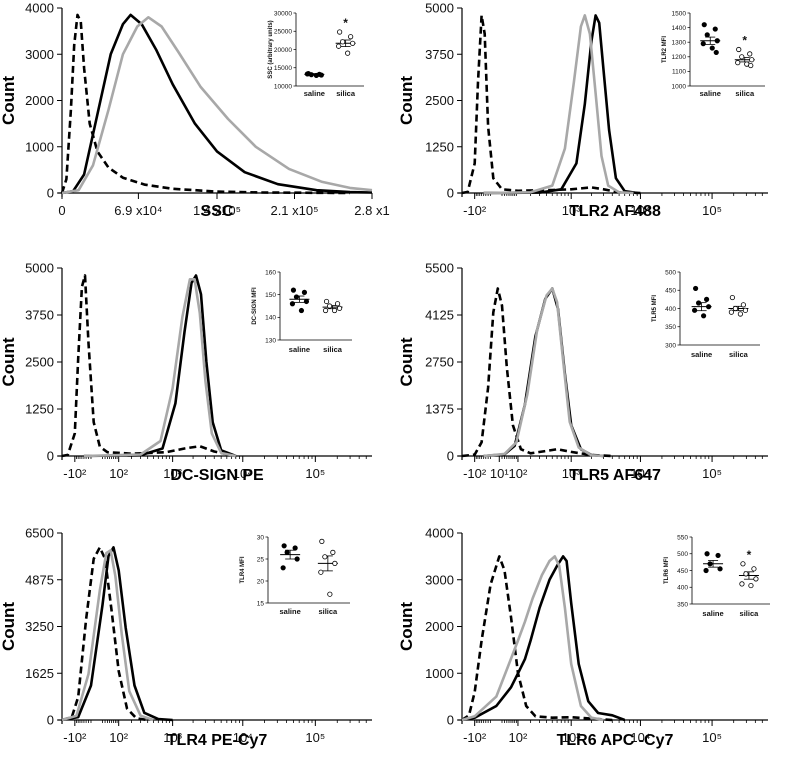 The image size is (794, 775). What do you see at coordinates (270, 340) in the screenshot?
I see `inset-y-tick-label: 130` at bounding box center [270, 340].